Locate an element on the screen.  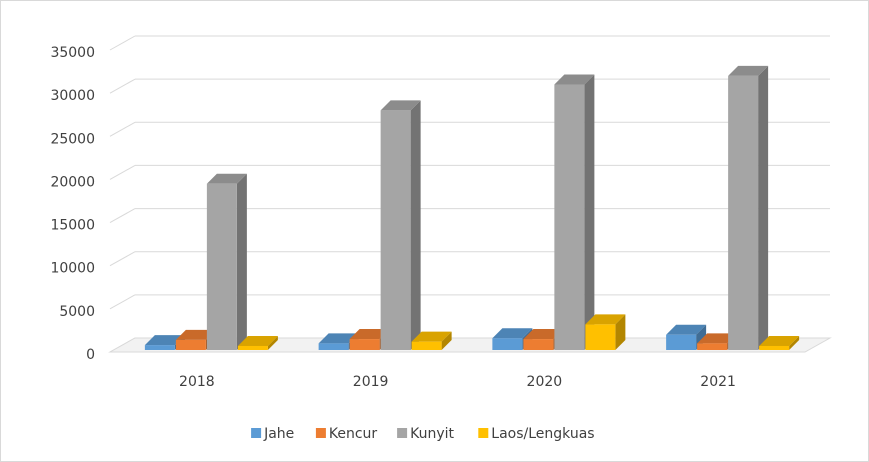
y-tick-label: 5000 is located at coordinates (77, 312).